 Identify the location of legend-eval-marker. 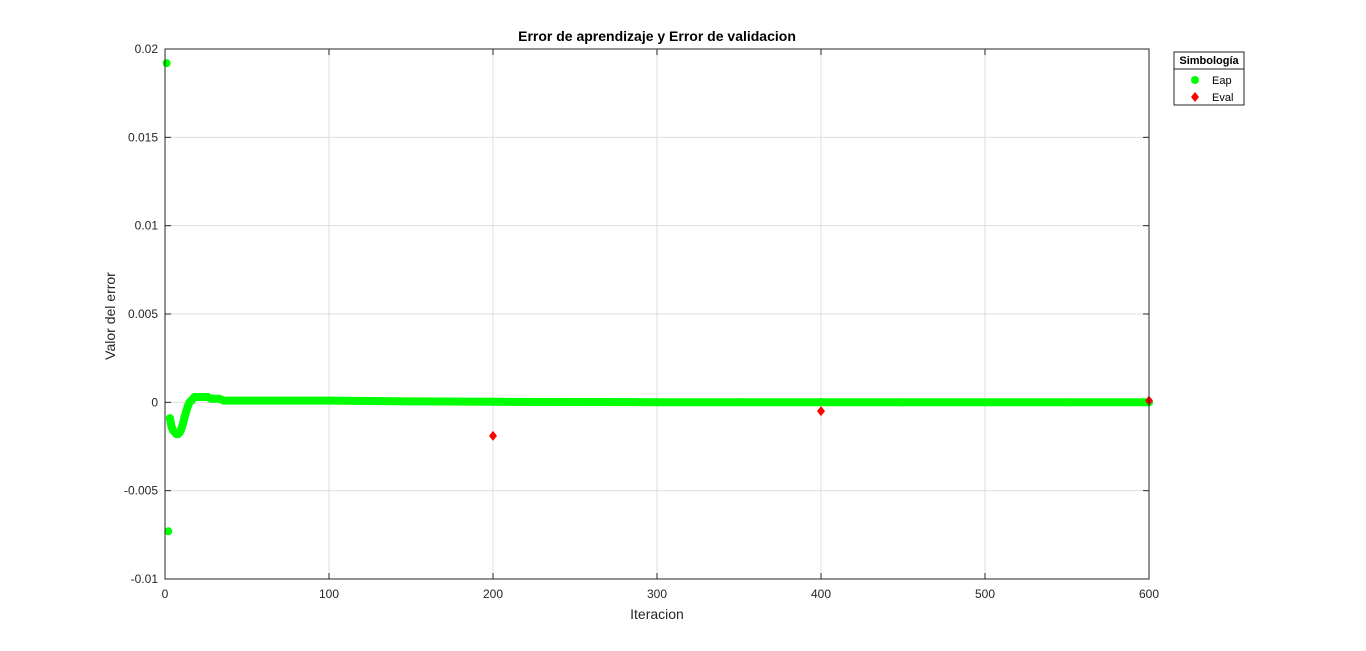
(1195, 97).